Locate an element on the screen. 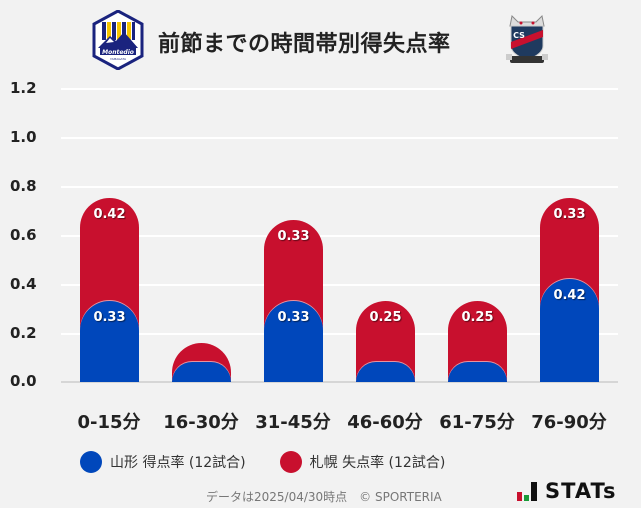  x-tick-label: 76-90分 is located at coordinates (569, 422).